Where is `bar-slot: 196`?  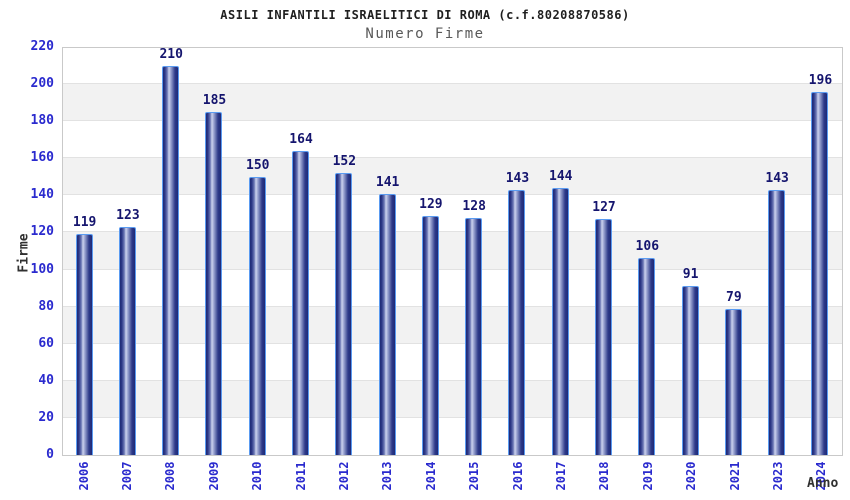
bar-slot: 196 is located at coordinates (820, 251).